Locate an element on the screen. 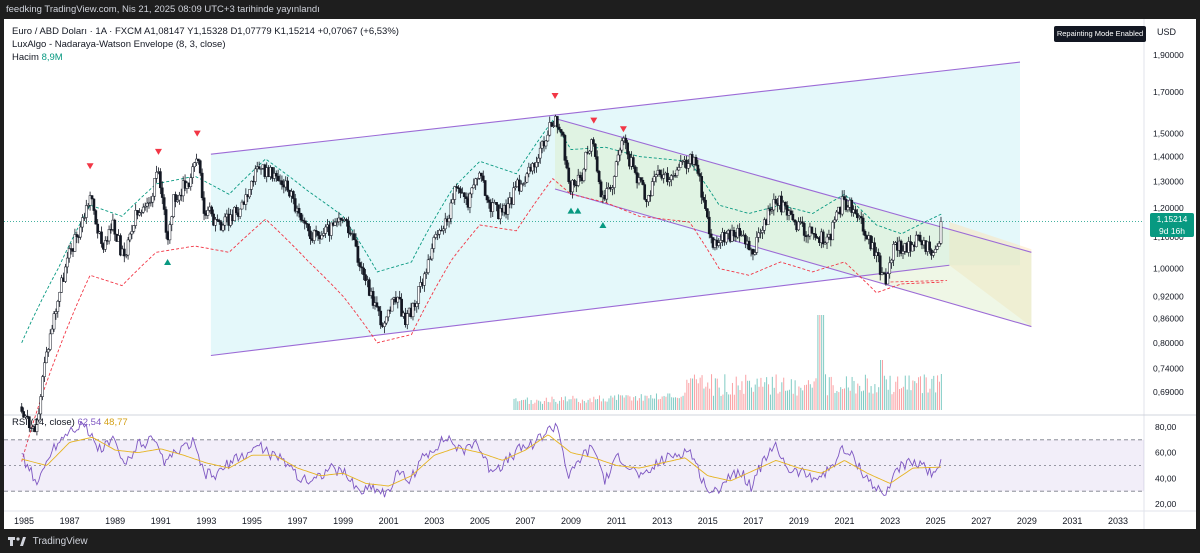  currency-label: USD is located at coordinates (1167, 32).